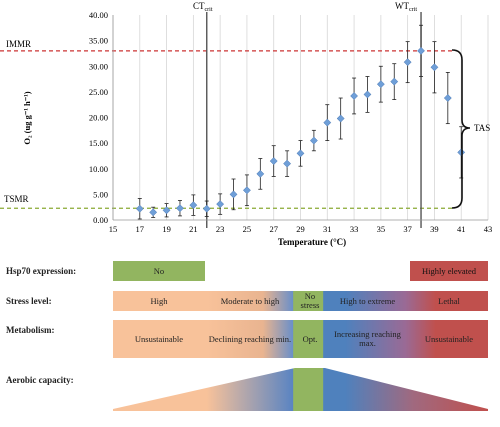 The height and width of the screenshot is (427, 500). I want to click on aerobic-row-label: Aerobic capacity:, so click(40, 380).